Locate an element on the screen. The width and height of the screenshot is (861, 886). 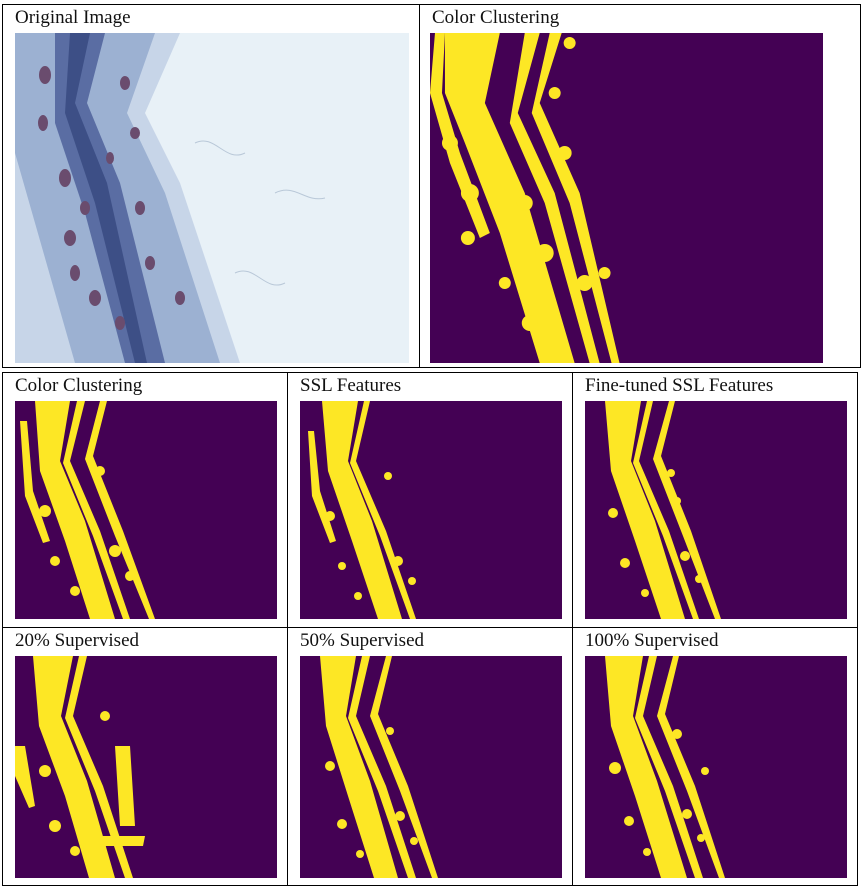
mask-50-supervised is located at coordinates (431, 767).